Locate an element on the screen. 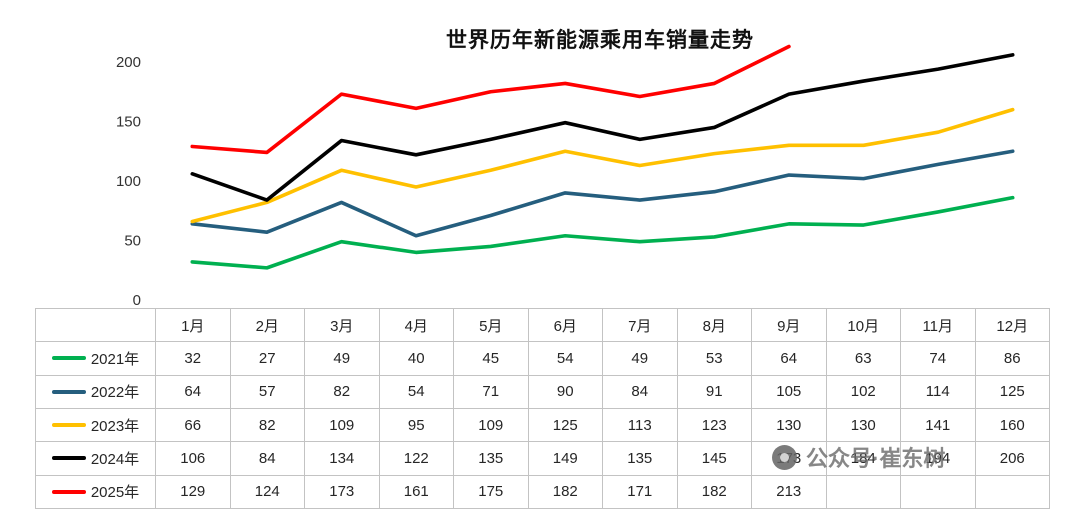 Image resolution: width=1080 pixels, height=509 pixels. value-cell: 45 is located at coordinates (491, 358).